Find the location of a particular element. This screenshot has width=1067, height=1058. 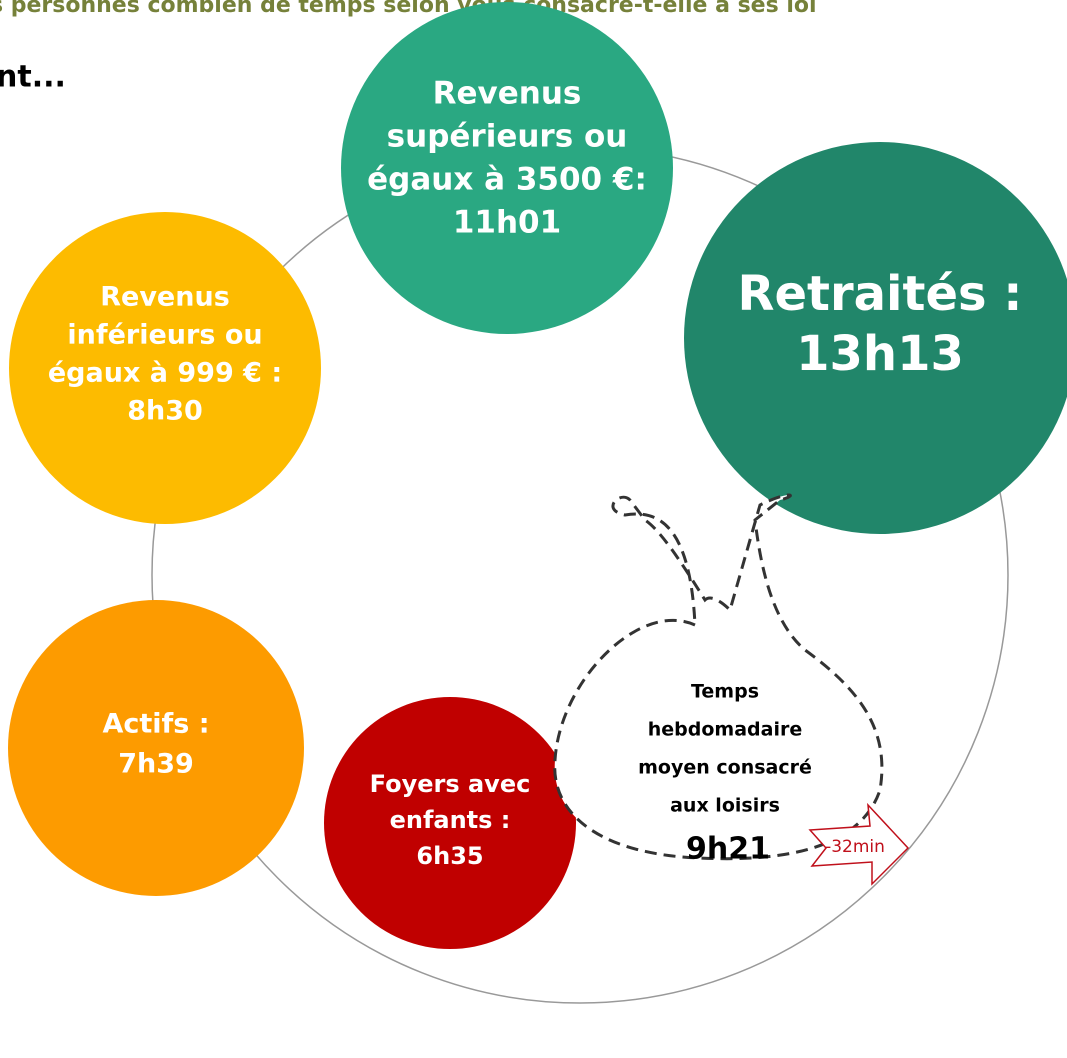

bubble-label: enfants : is located at coordinates (450, 820).